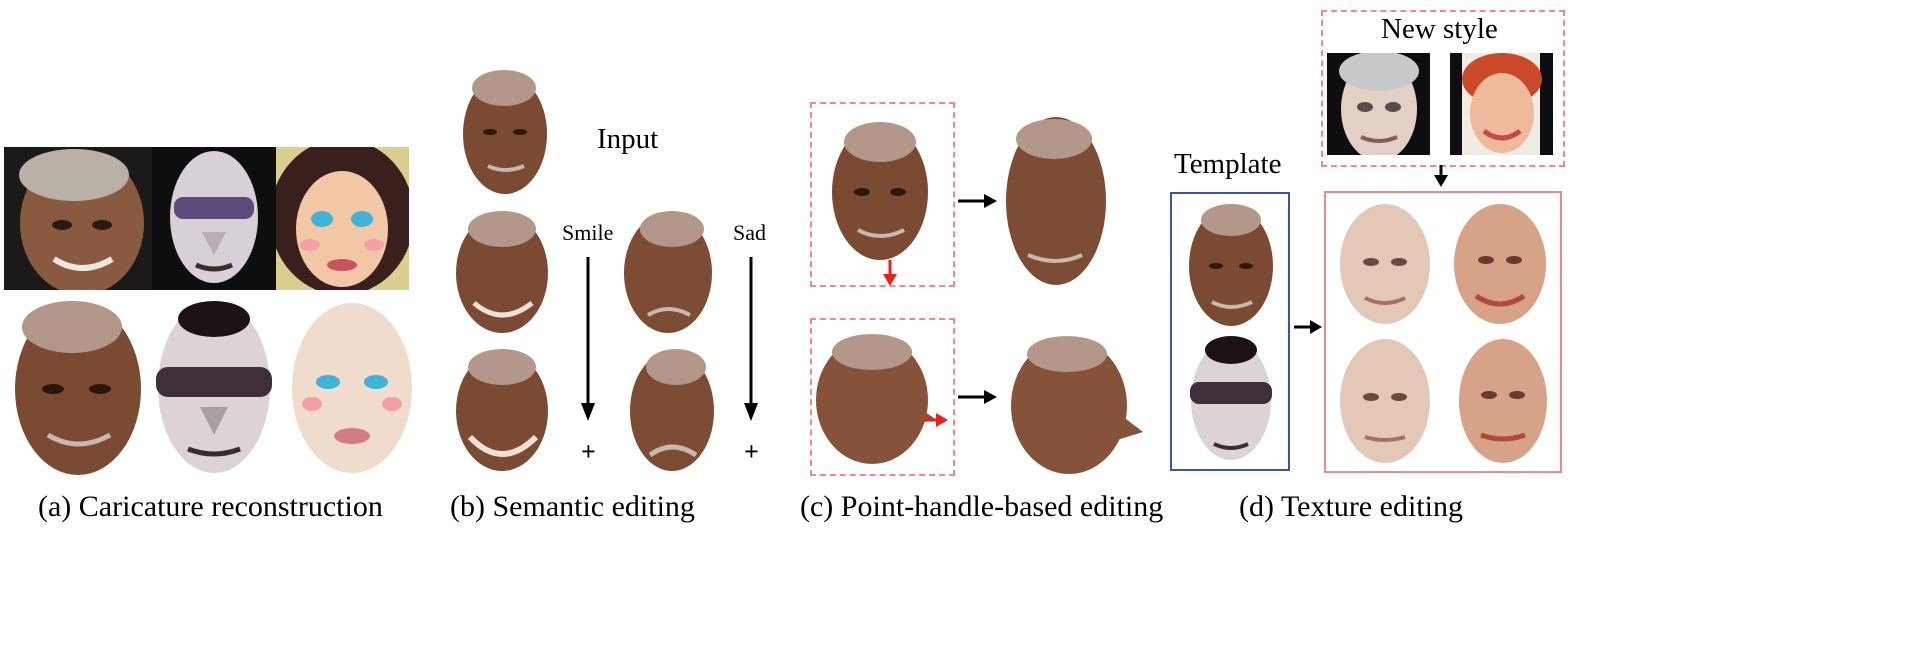 This screenshot has width=1914, height=647. What do you see at coordinates (572, 506) in the screenshot?
I see `caption-b: (b) Semantic editing` at bounding box center [572, 506].